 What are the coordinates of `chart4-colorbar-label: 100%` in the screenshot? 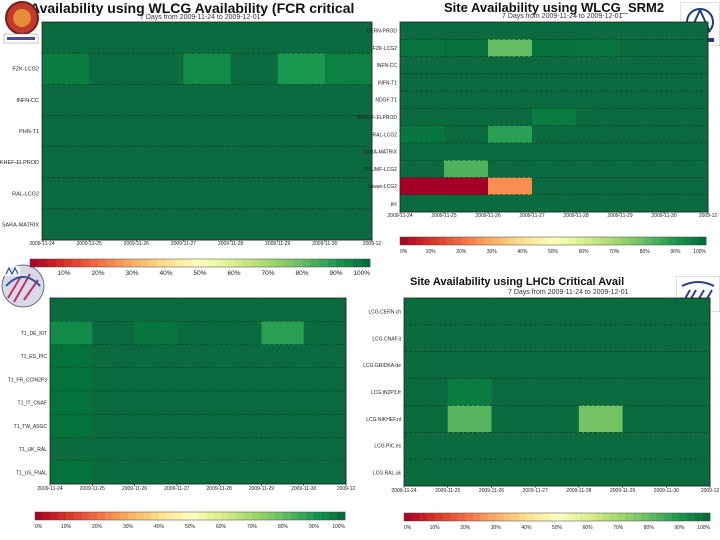 It's located at (703, 528).